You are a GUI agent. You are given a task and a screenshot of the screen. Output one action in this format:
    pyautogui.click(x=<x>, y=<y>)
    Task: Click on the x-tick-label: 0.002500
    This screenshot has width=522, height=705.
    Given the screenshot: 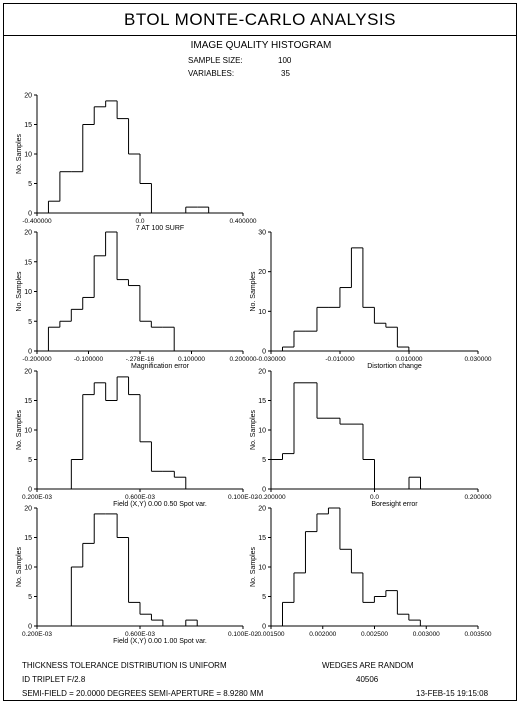 What is the action you would take?
    pyautogui.click(x=374, y=634)
    